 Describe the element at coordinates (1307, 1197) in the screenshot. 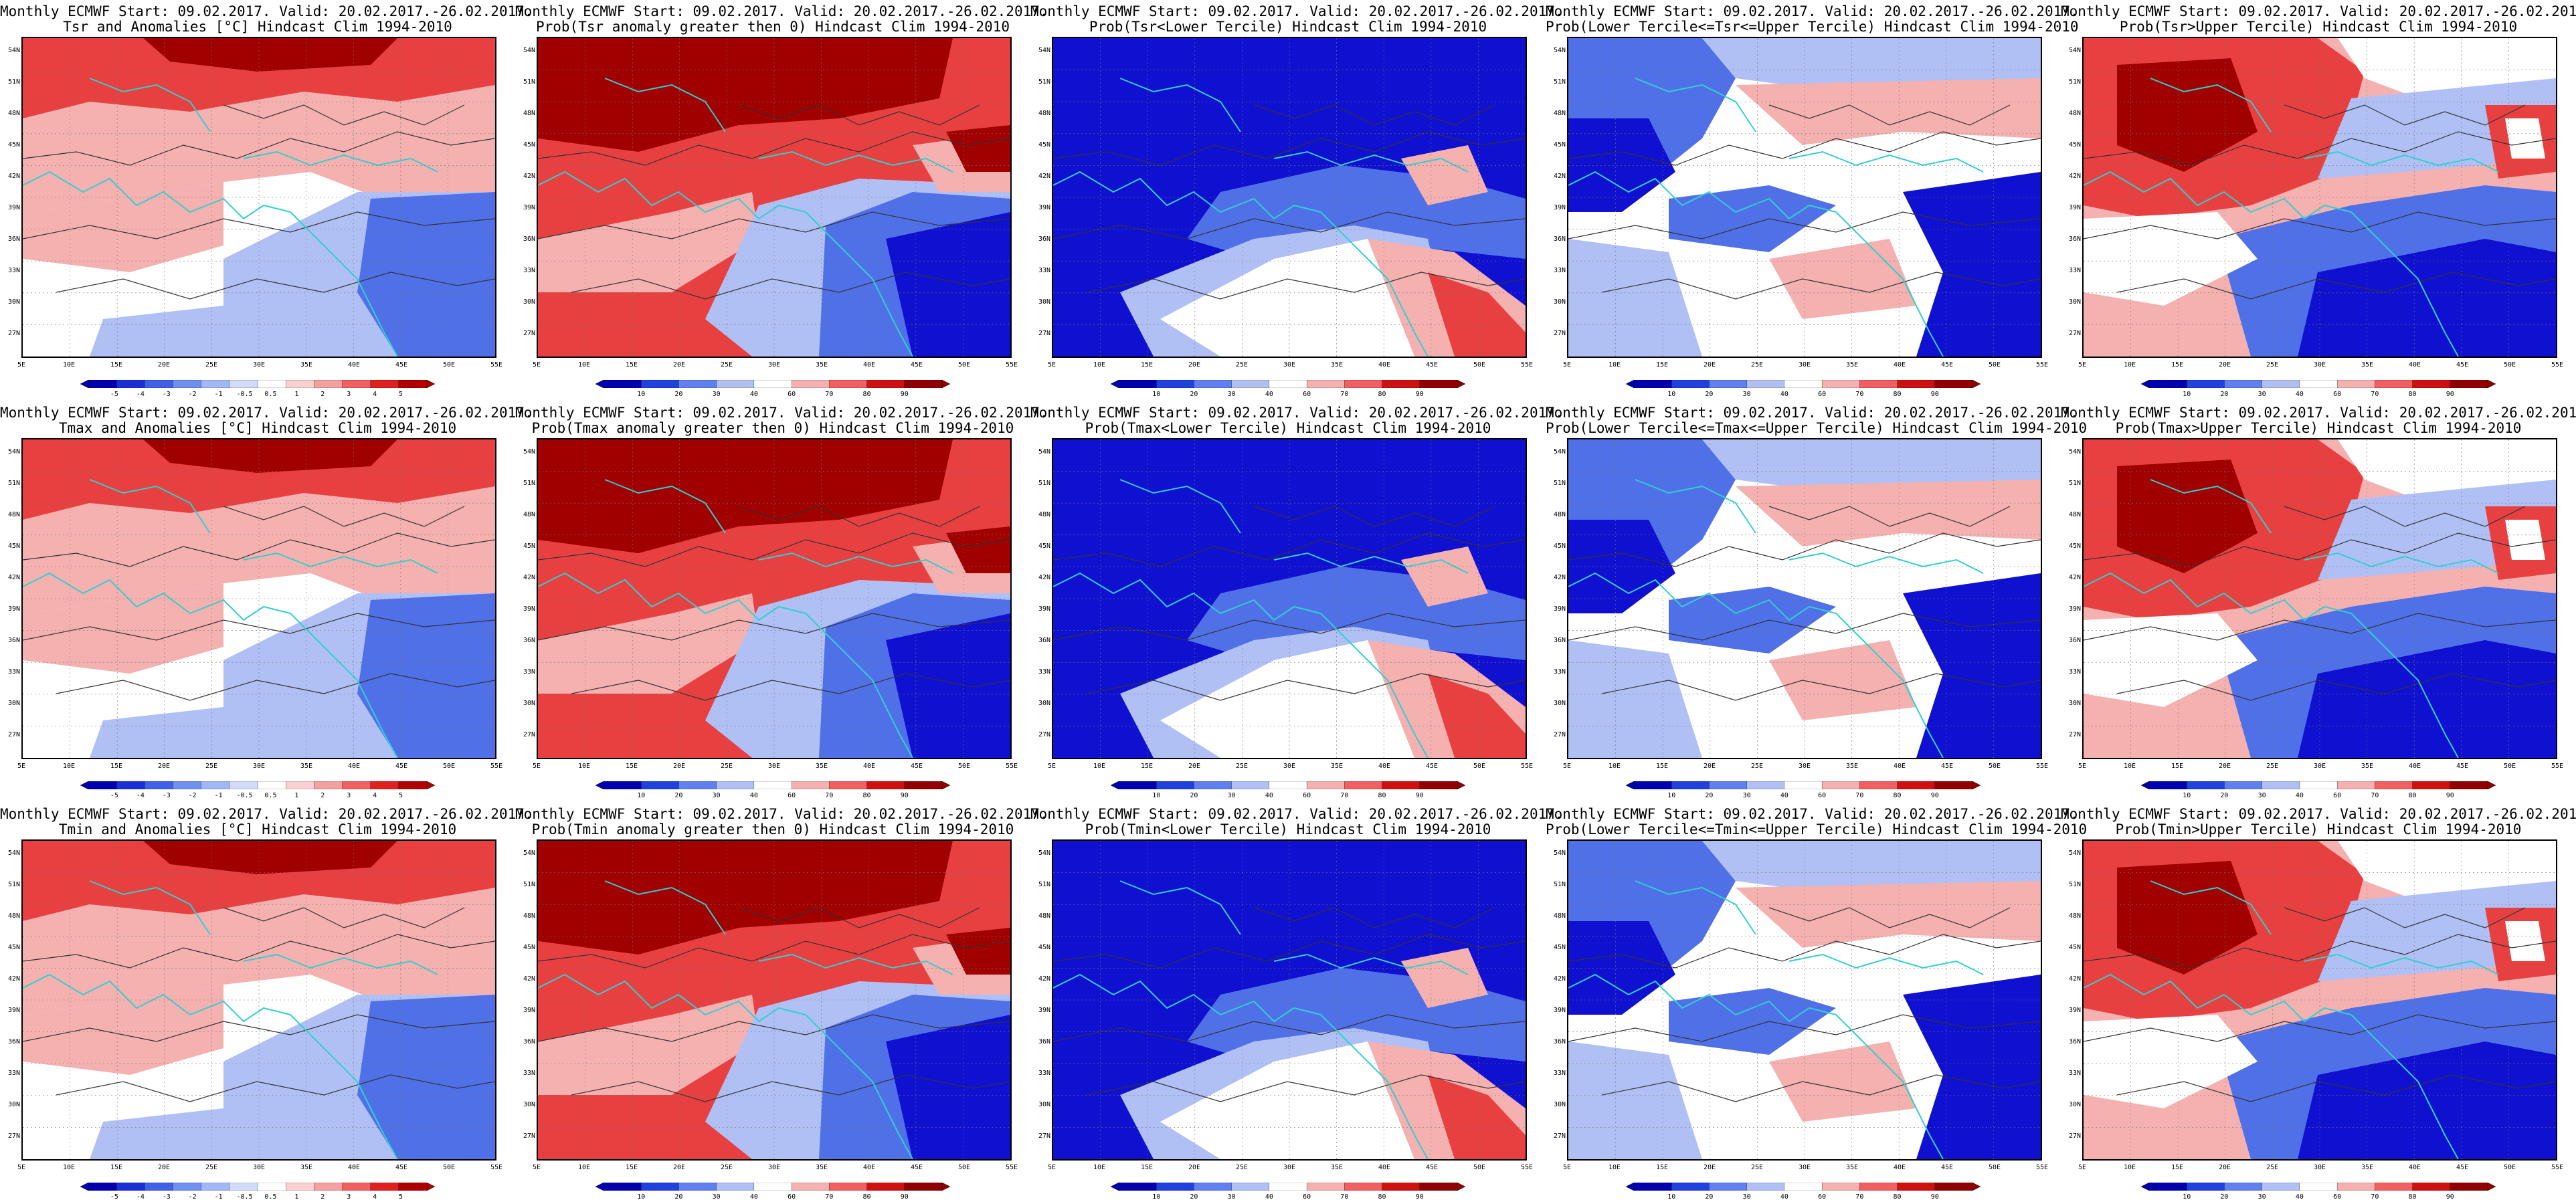

I see `colorbar-tick-label: 60` at that location.